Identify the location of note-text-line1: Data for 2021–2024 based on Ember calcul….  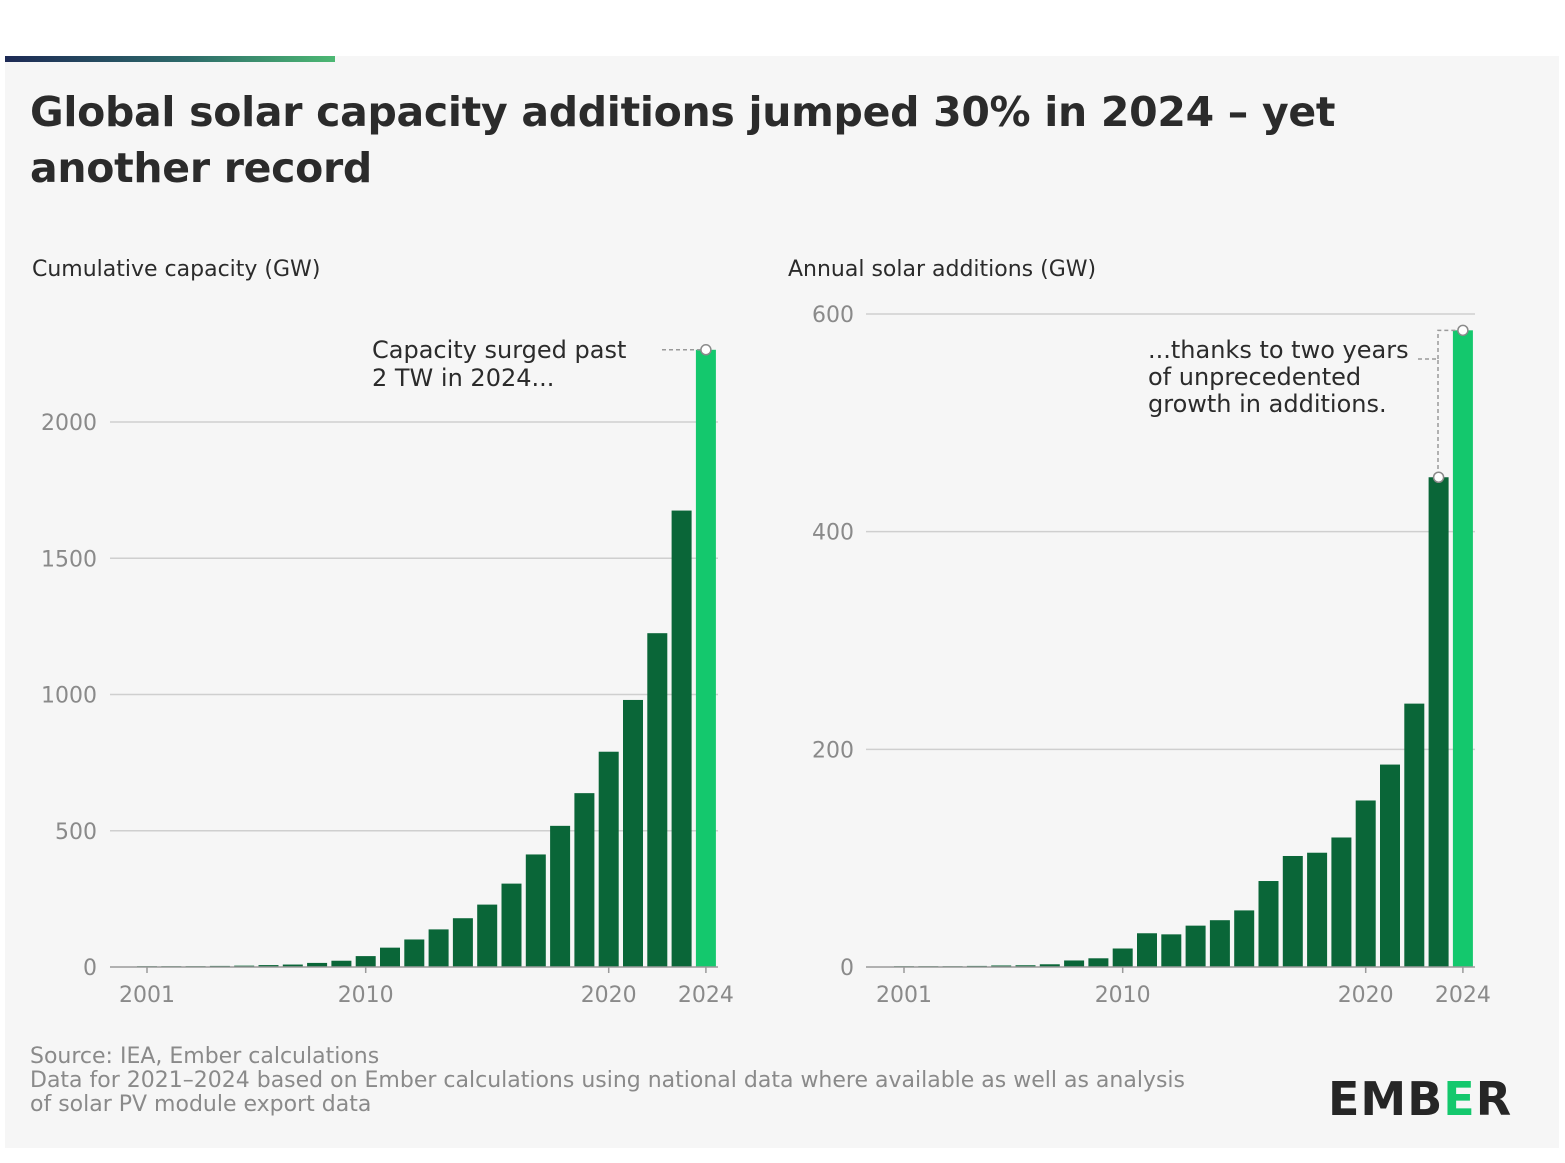
(607, 1080).